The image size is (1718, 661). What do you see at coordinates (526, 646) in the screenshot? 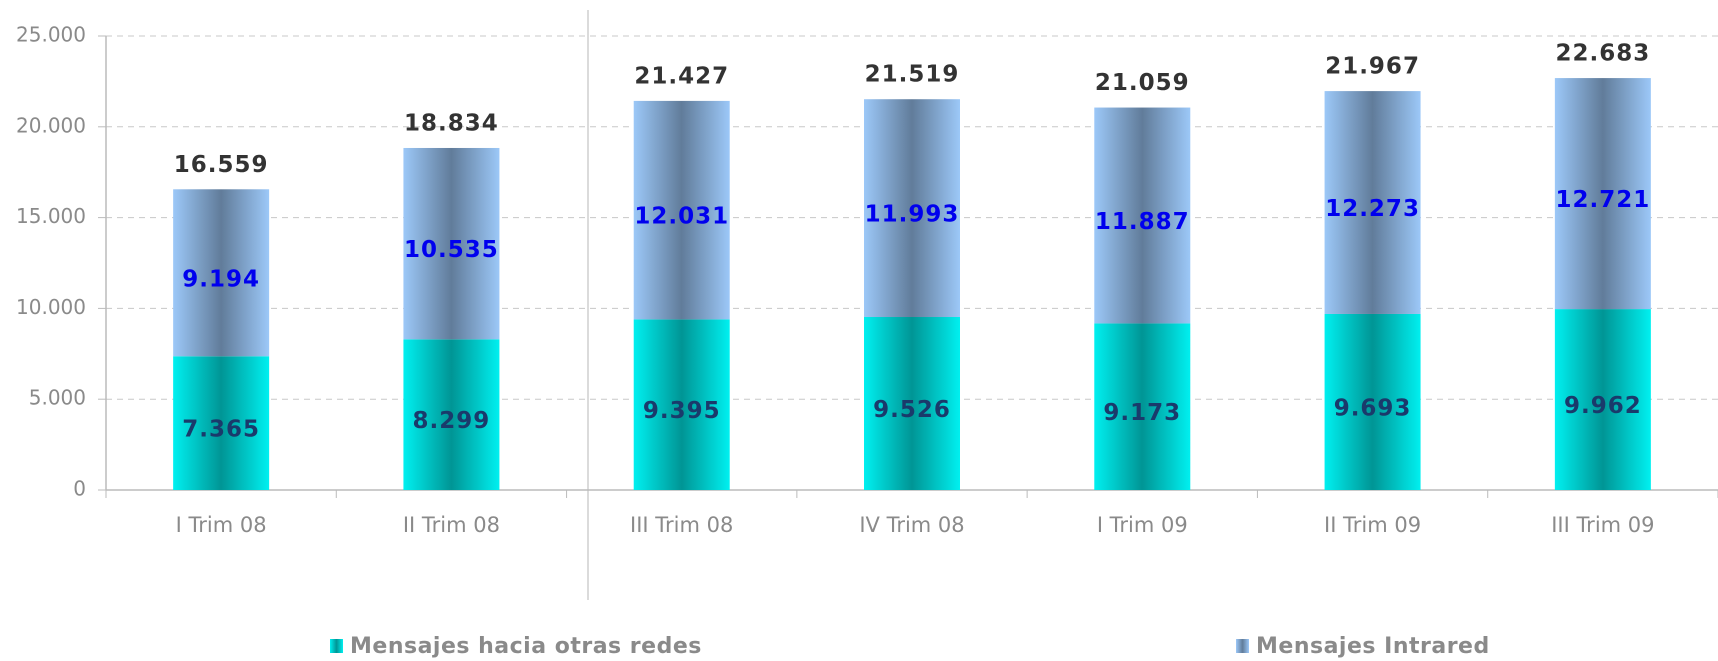
I see `legend-label: Mensajes hacia otras redes` at bounding box center [526, 646].